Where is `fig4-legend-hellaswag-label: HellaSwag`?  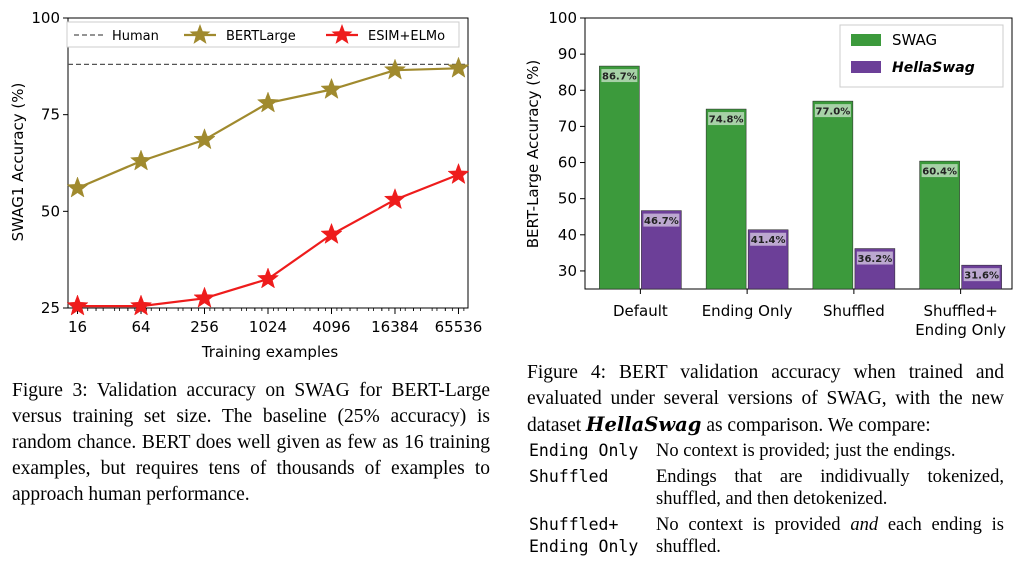
fig4-legend-hellaswag-label: HellaSwag is located at coordinates (933, 68).